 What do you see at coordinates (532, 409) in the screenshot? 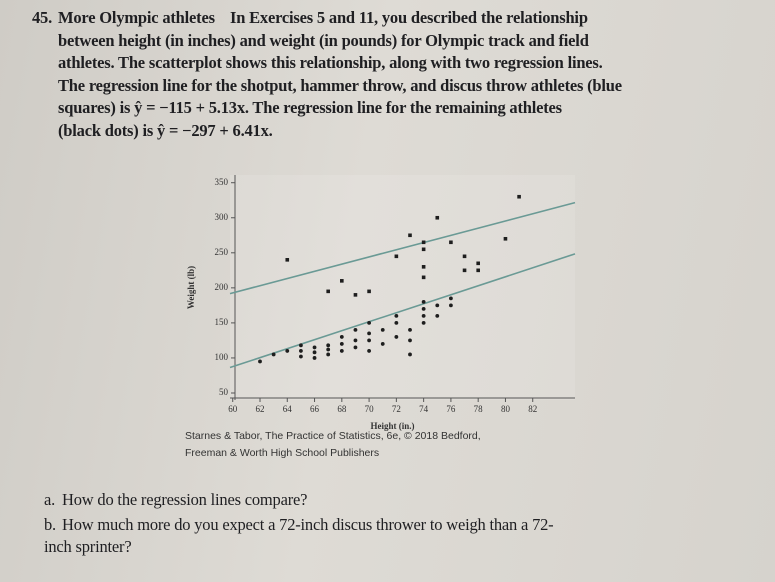
I see `x-tick-label: 82` at bounding box center [532, 409].